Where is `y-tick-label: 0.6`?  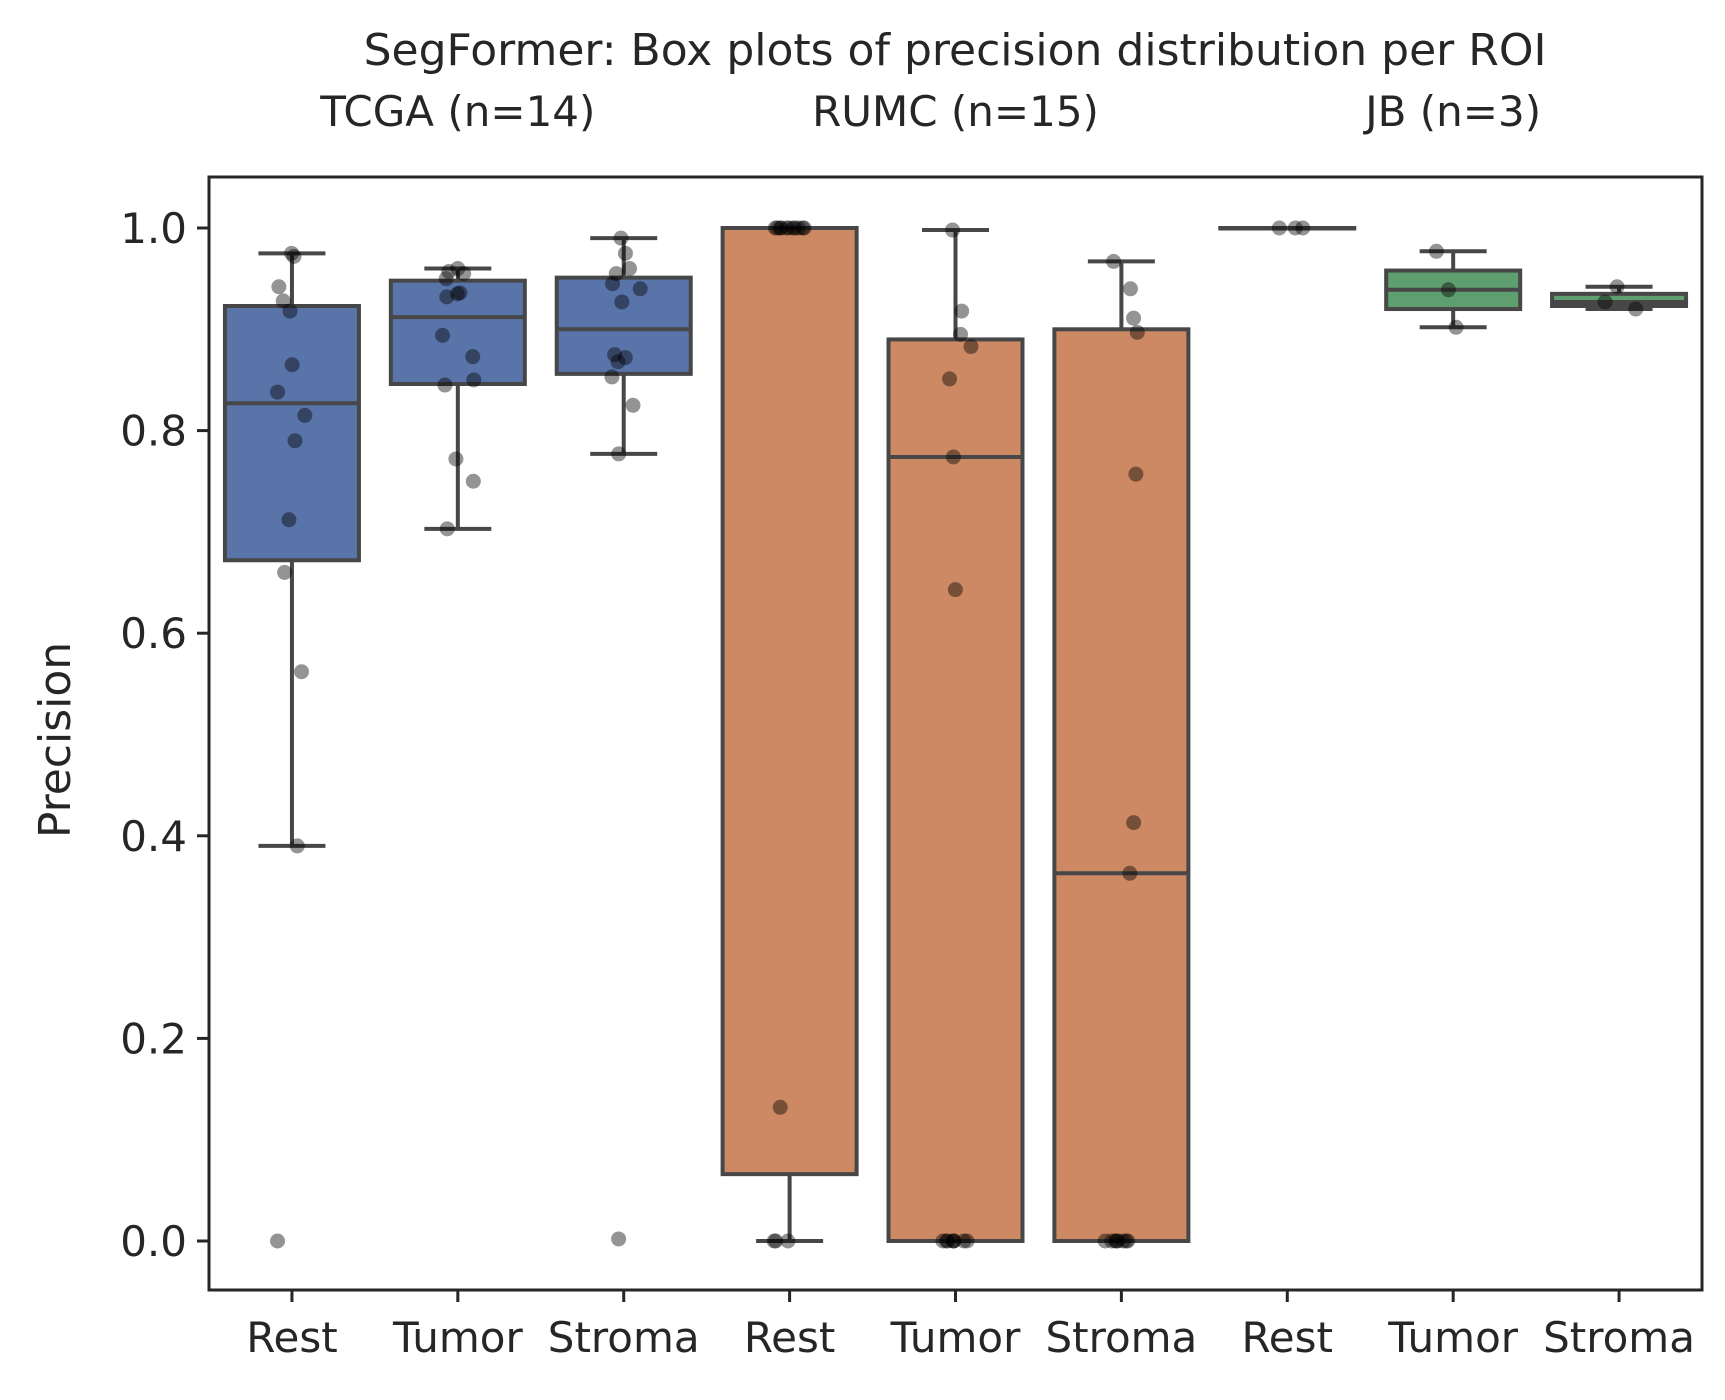 y-tick-label: 0.6 is located at coordinates (153, 633).